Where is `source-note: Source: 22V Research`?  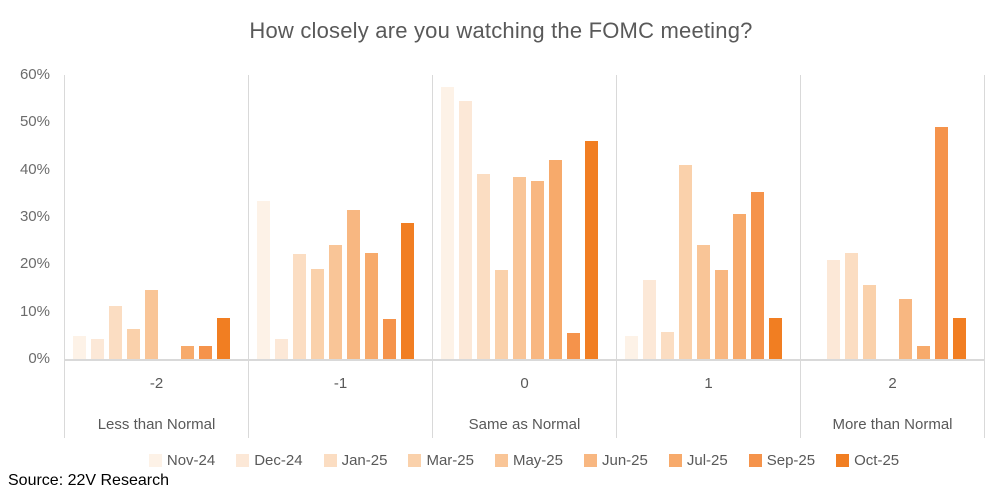 source-note: Source: 22V Research is located at coordinates (88, 480).